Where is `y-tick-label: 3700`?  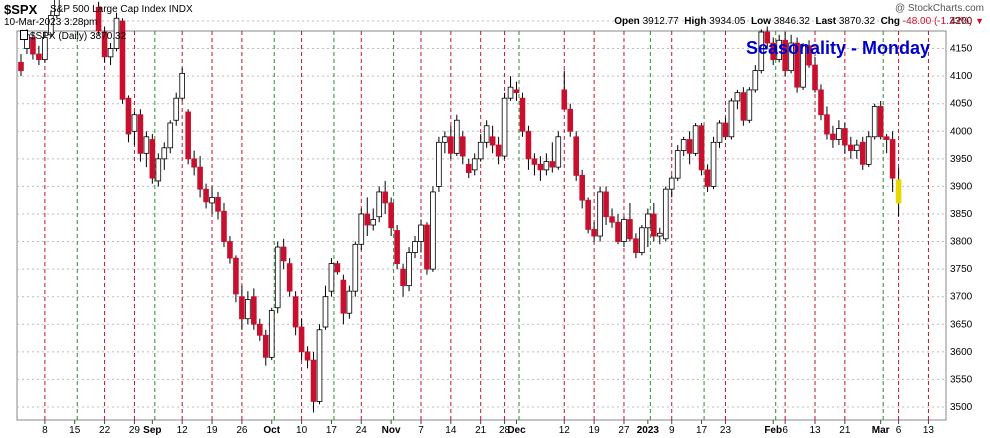 y-tick-label: 3700 is located at coordinates (961, 297).